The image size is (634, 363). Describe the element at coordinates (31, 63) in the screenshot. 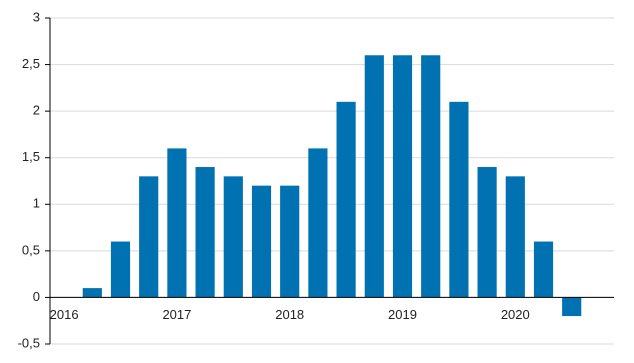

I see `y-tick-label: 2,5` at that location.